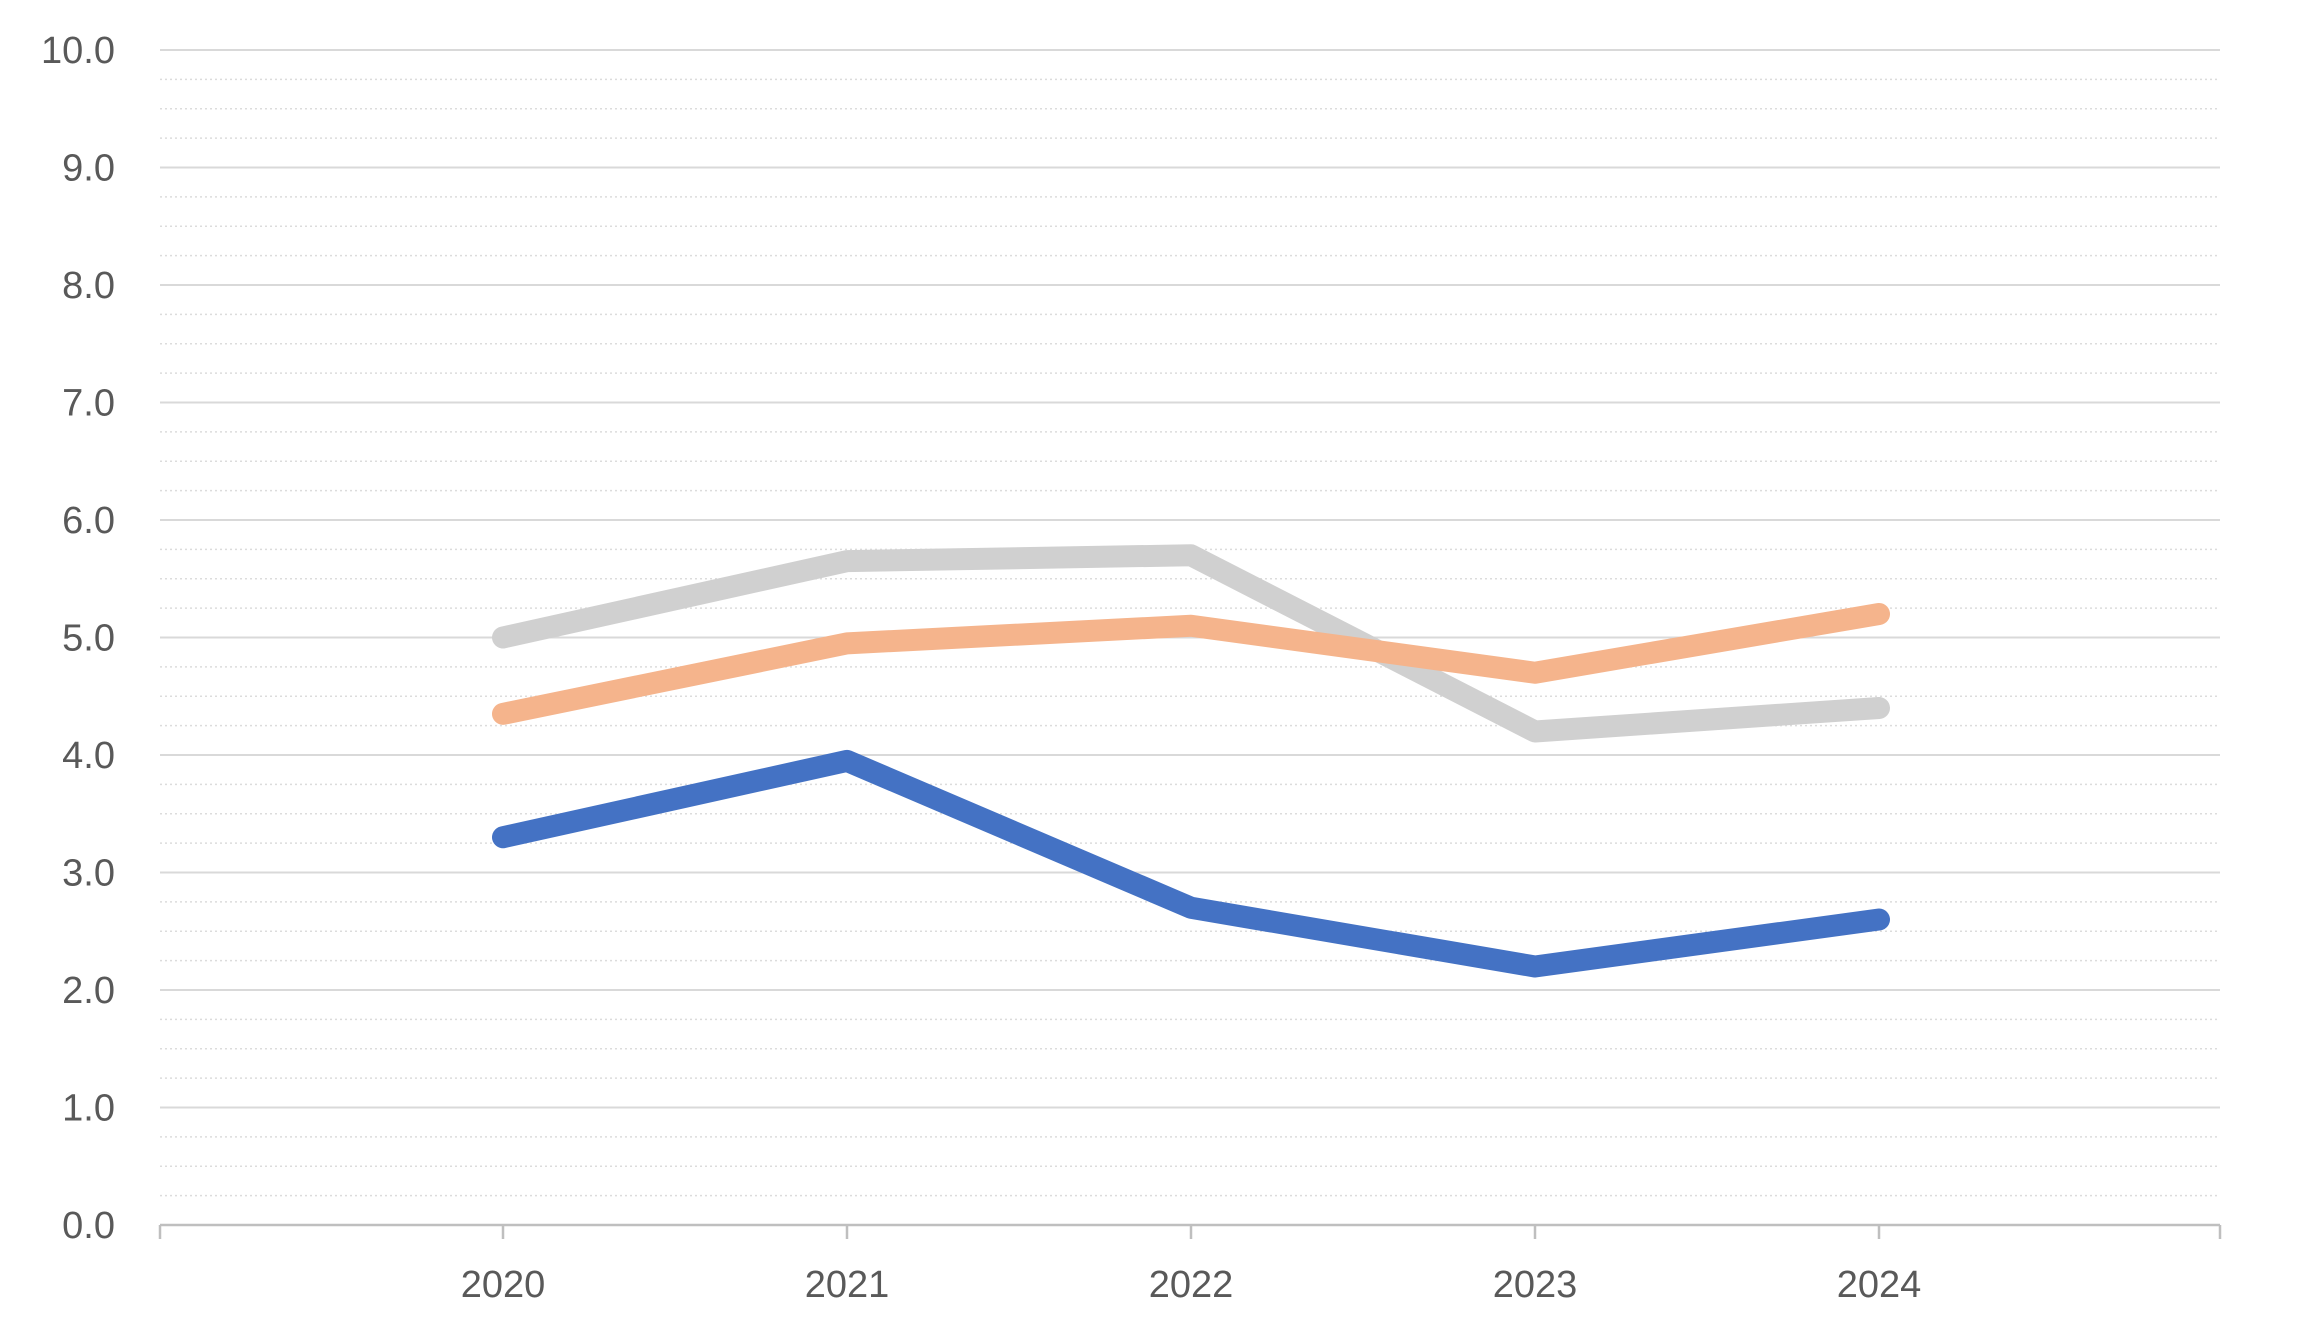 This screenshot has width=2319, height=1334. I want to click on x-axis, so click(1190, 1231).